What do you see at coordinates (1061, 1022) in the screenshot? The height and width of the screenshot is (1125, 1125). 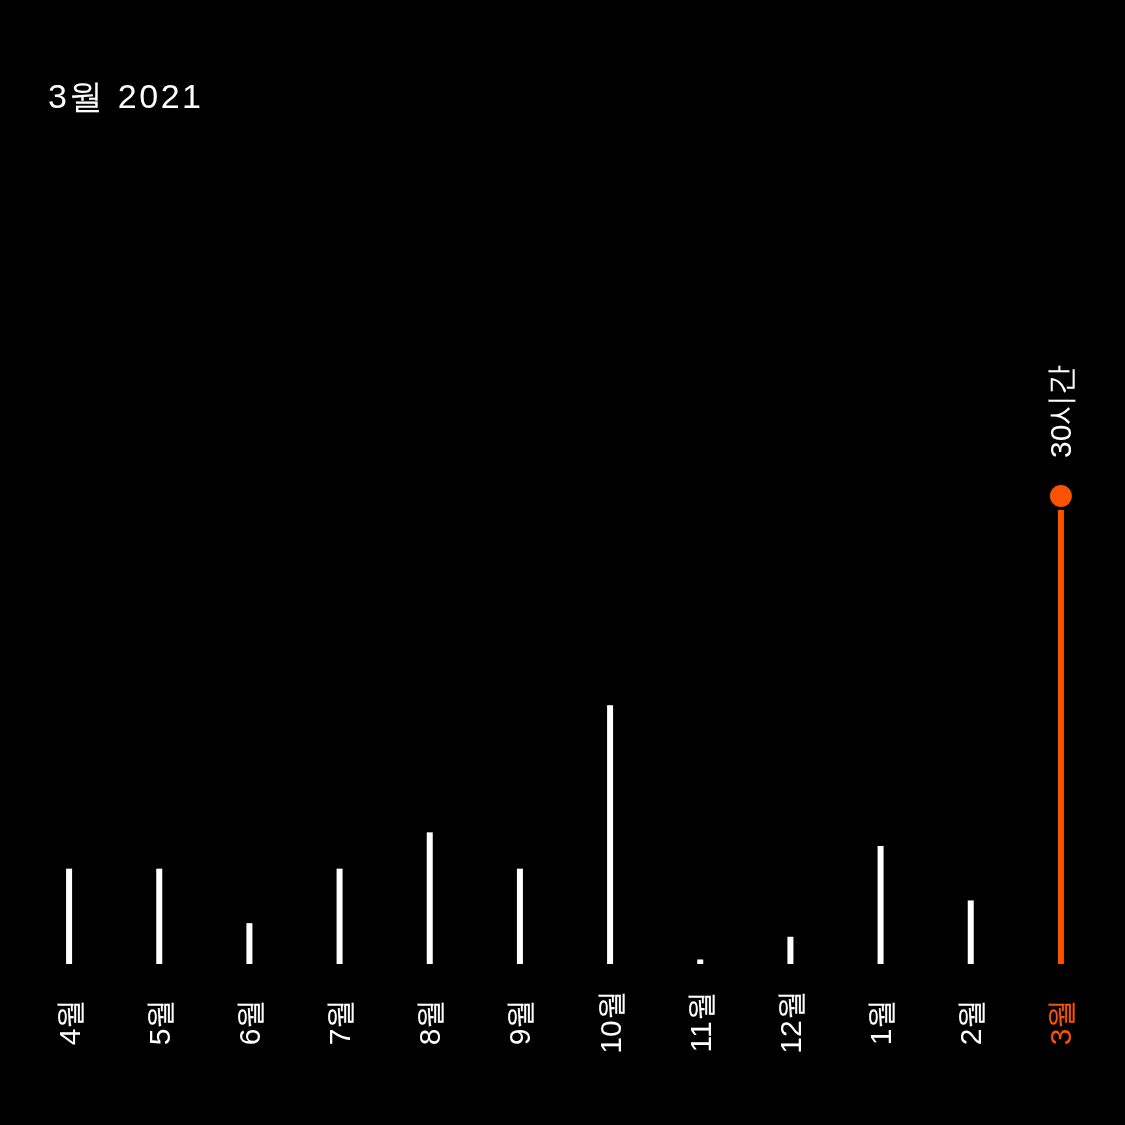 I see `x-tick-label: 3월` at bounding box center [1061, 1022].